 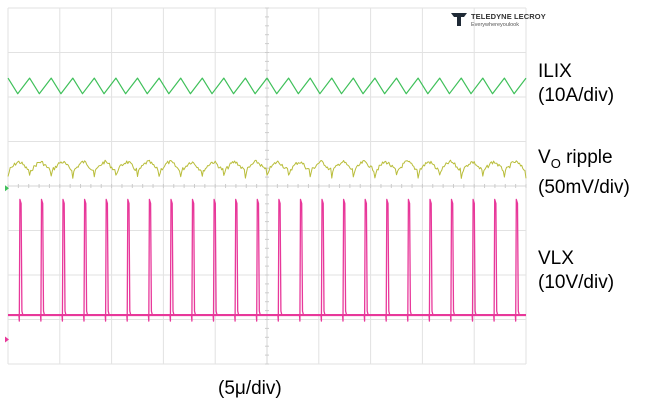 What do you see at coordinates (584, 187) in the screenshot?
I see `vo-ripple-scale: (50mV/div)` at bounding box center [584, 187].